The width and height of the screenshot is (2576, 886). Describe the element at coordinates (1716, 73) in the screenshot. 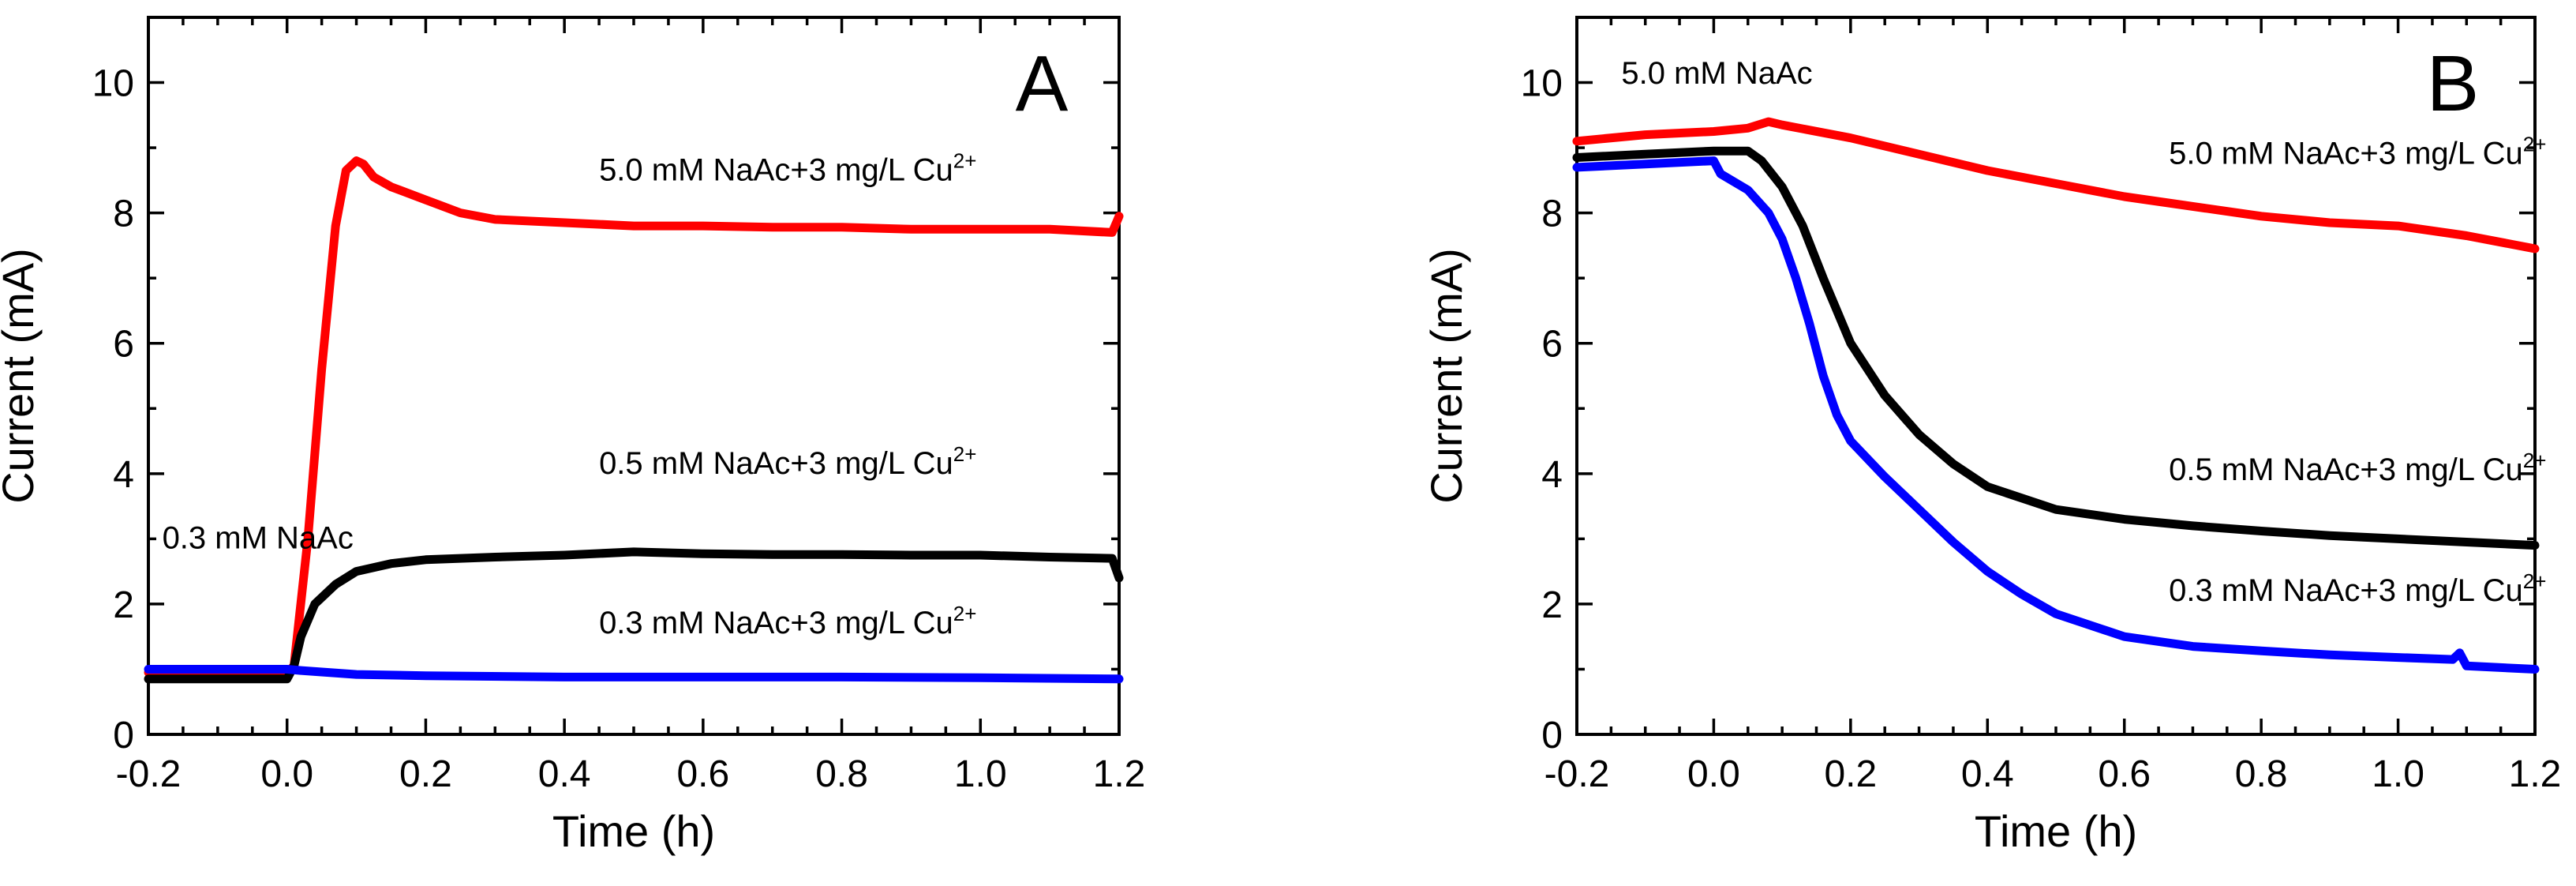

I see `chart-b-annotation: 5.0 mM NaAc` at that location.